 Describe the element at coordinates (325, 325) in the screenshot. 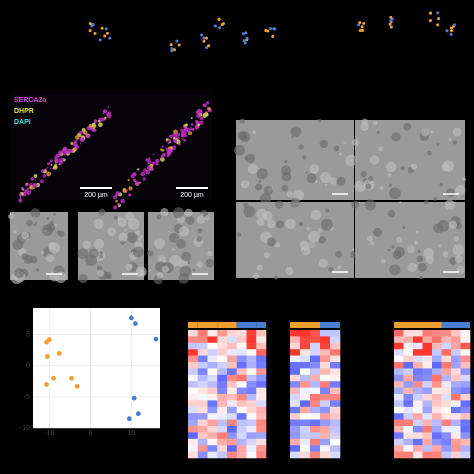

I see `group-bar` at that location.